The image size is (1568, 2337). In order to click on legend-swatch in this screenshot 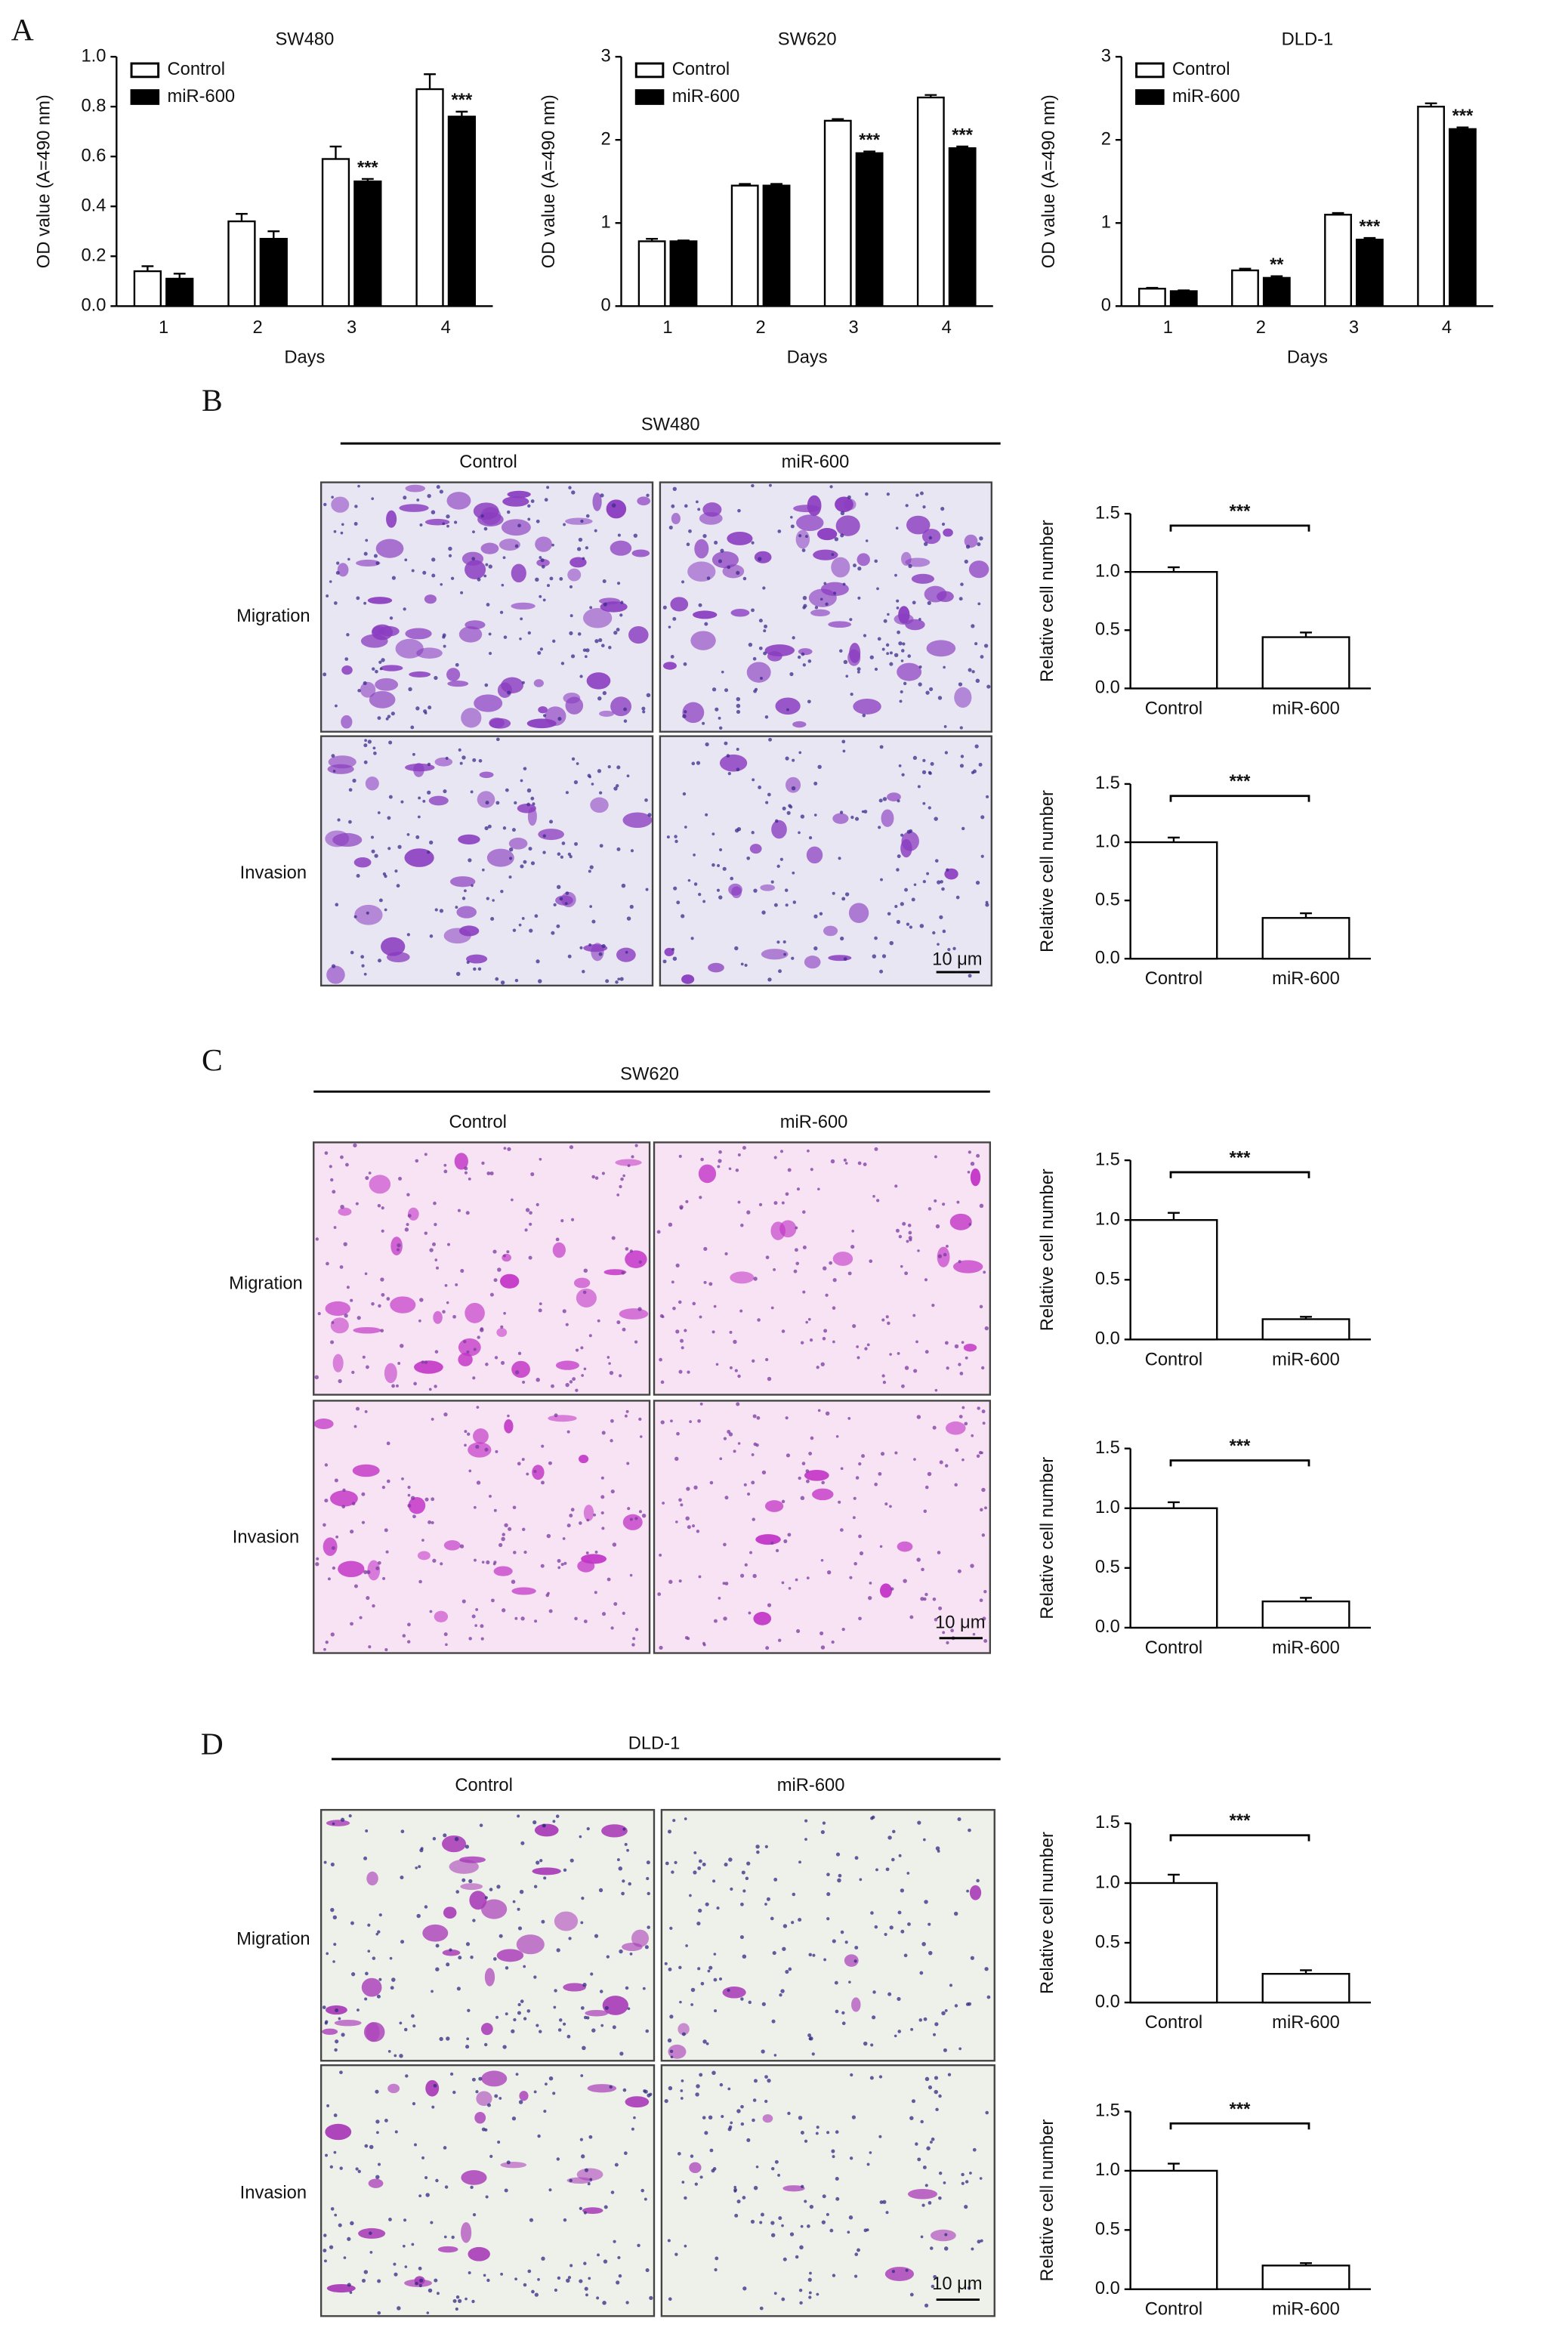, I will do `click(1150, 70)`.